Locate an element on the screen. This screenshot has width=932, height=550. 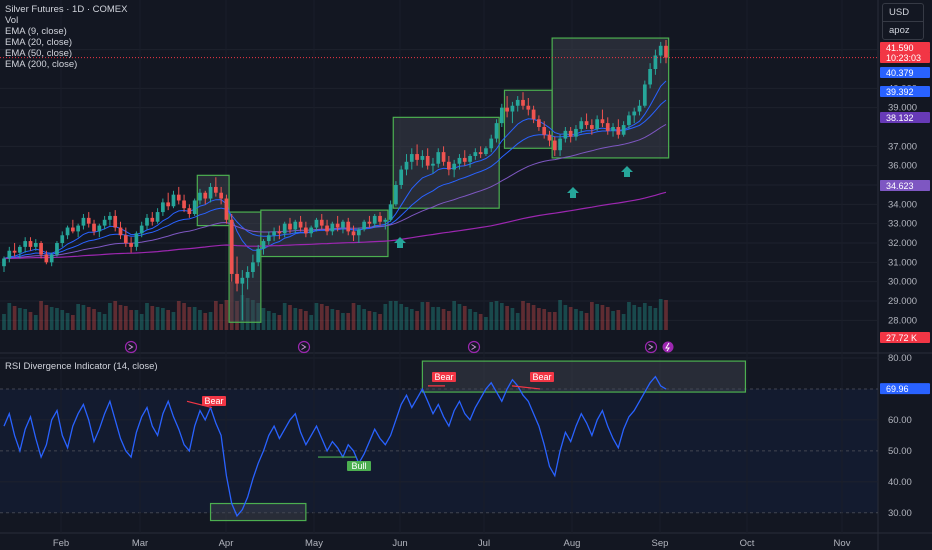
legend-vol: Vol is located at coordinates (12, 20).